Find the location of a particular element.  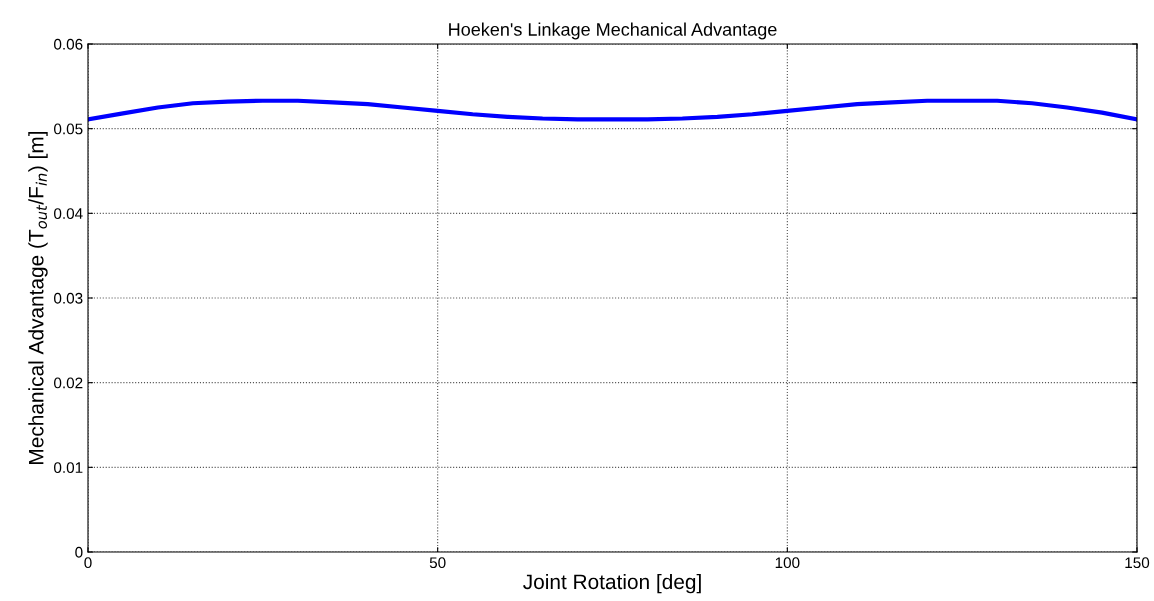

x-tick-label: 0 is located at coordinates (88, 563).